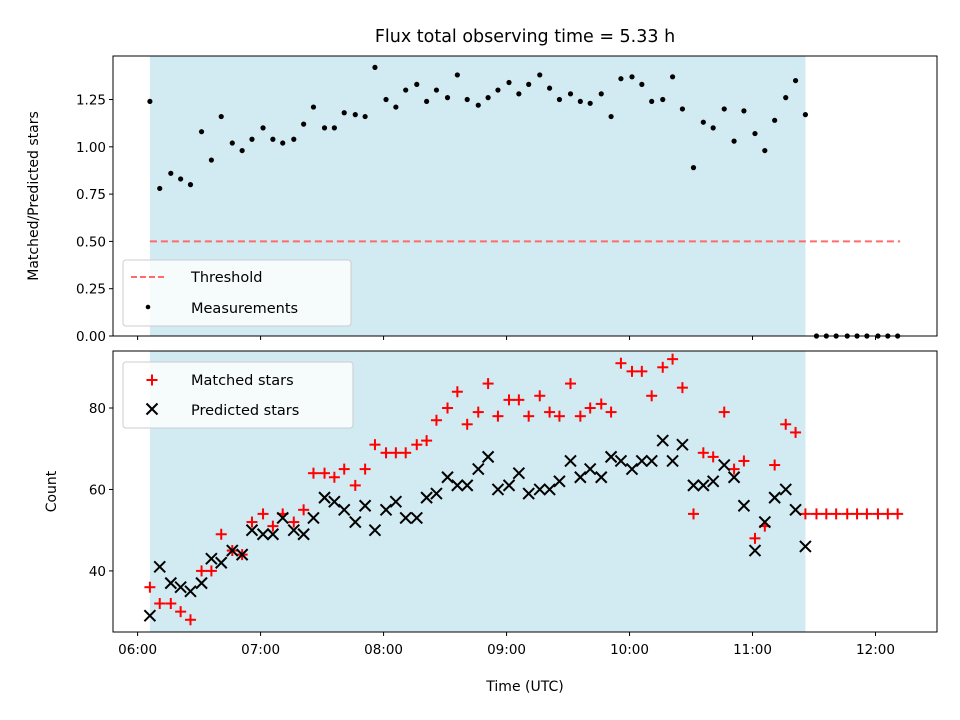 The height and width of the screenshot is (720, 960). Describe the element at coordinates (525, 37) in the screenshot. I see `chart-title: Flux total observing time = 5.33 h` at that location.